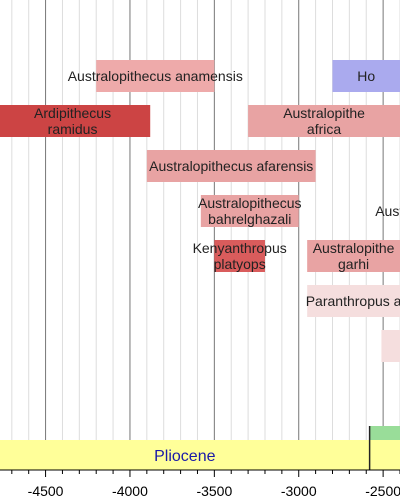  What do you see at coordinates (353, 264) in the screenshot?
I see `species-label: garhi` at bounding box center [353, 264].